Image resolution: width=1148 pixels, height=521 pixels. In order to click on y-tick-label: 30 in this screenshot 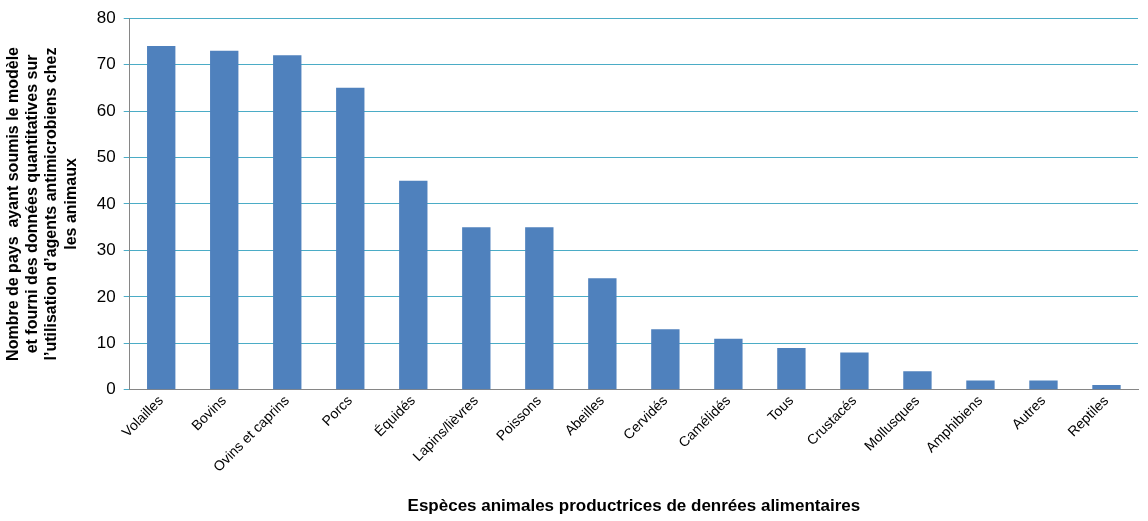, I will do `click(106, 250)`.